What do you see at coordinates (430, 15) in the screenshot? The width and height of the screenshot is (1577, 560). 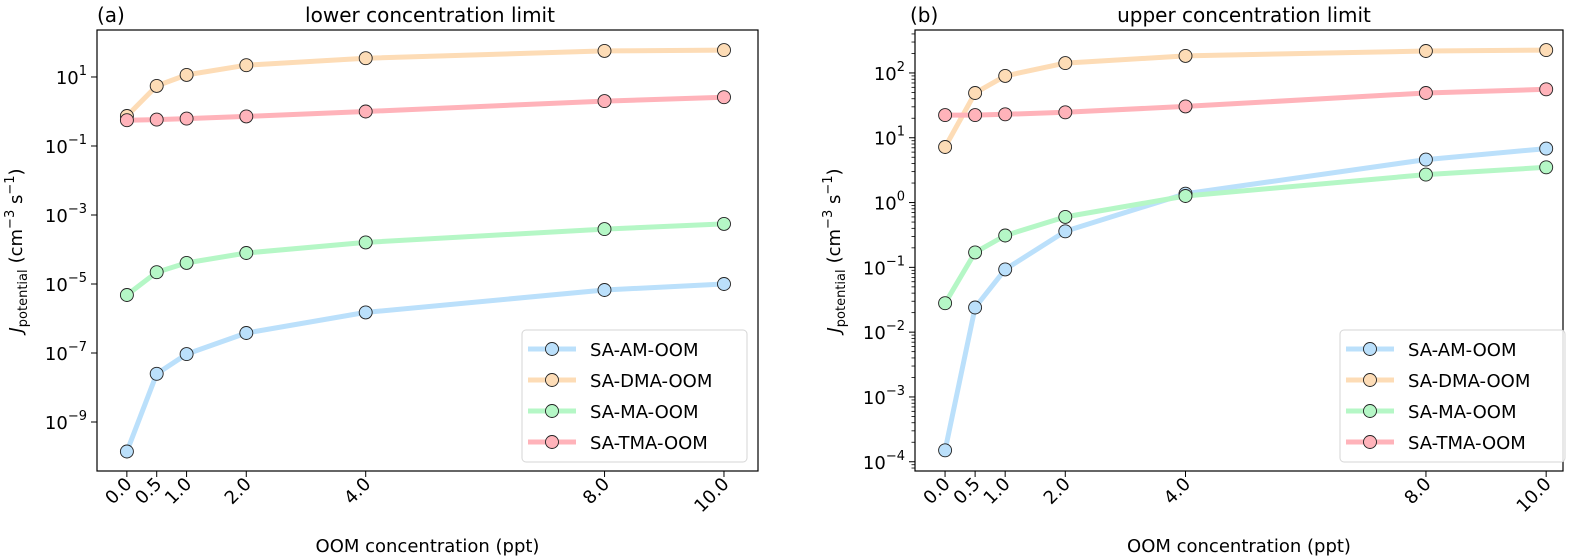 I see `chart-title: lower concentration limit` at bounding box center [430, 15].